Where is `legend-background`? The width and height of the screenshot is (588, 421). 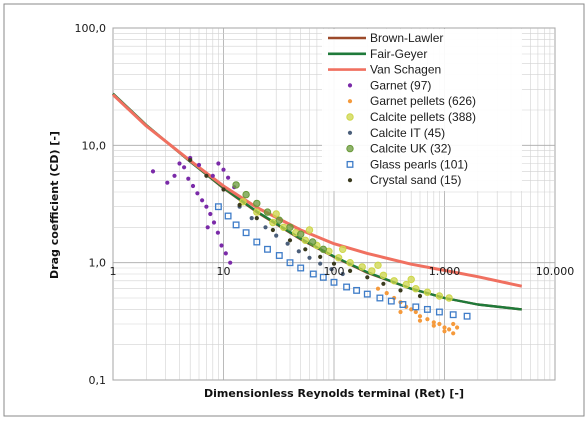
legend-background is located at coordinates (422, 110).